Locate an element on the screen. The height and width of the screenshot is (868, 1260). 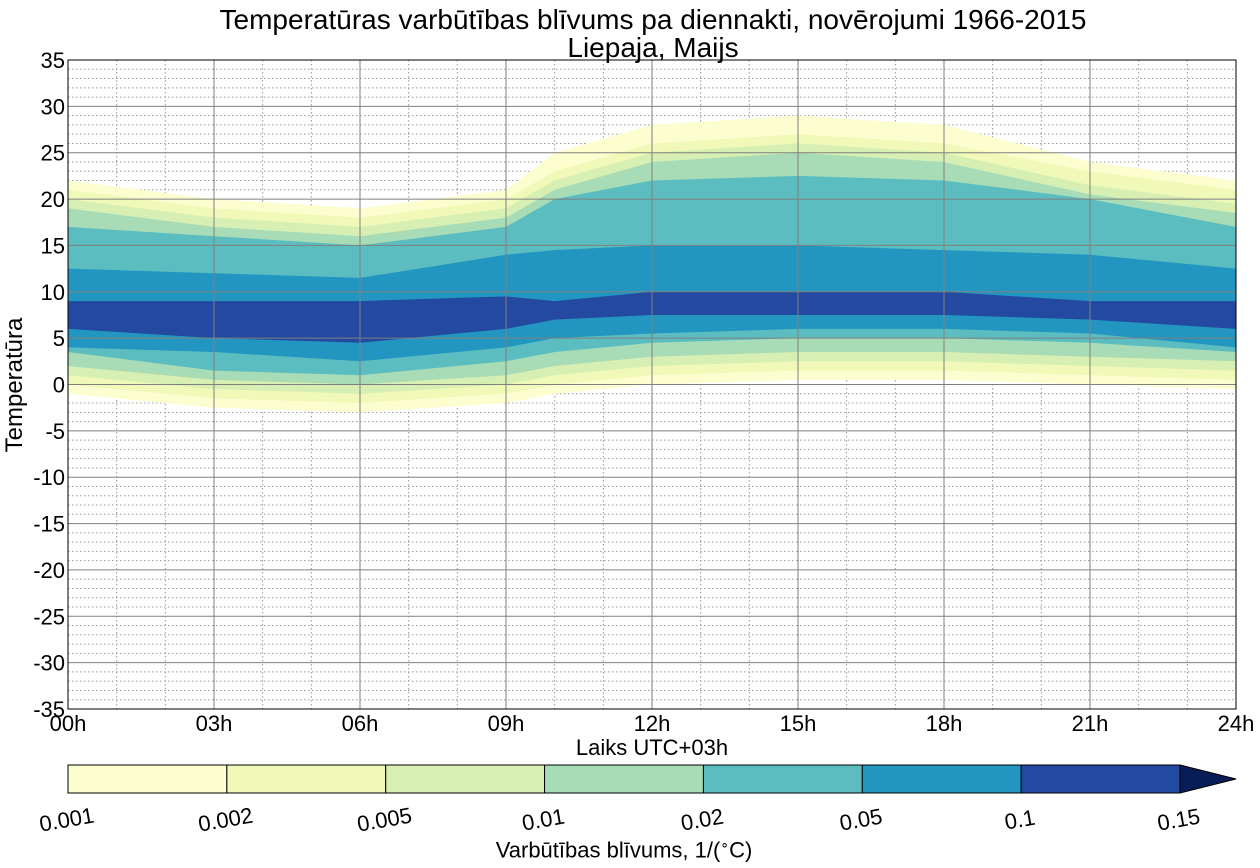
x-tick-label: 06h is located at coordinates (360, 723).